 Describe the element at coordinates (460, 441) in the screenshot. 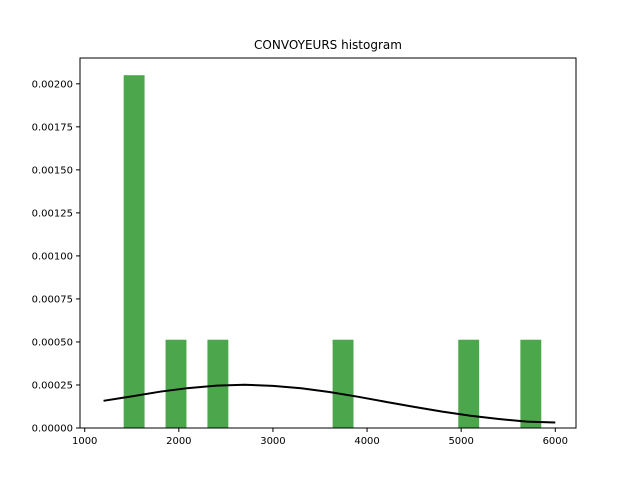

I see `x-tick-label: 5000` at that location.